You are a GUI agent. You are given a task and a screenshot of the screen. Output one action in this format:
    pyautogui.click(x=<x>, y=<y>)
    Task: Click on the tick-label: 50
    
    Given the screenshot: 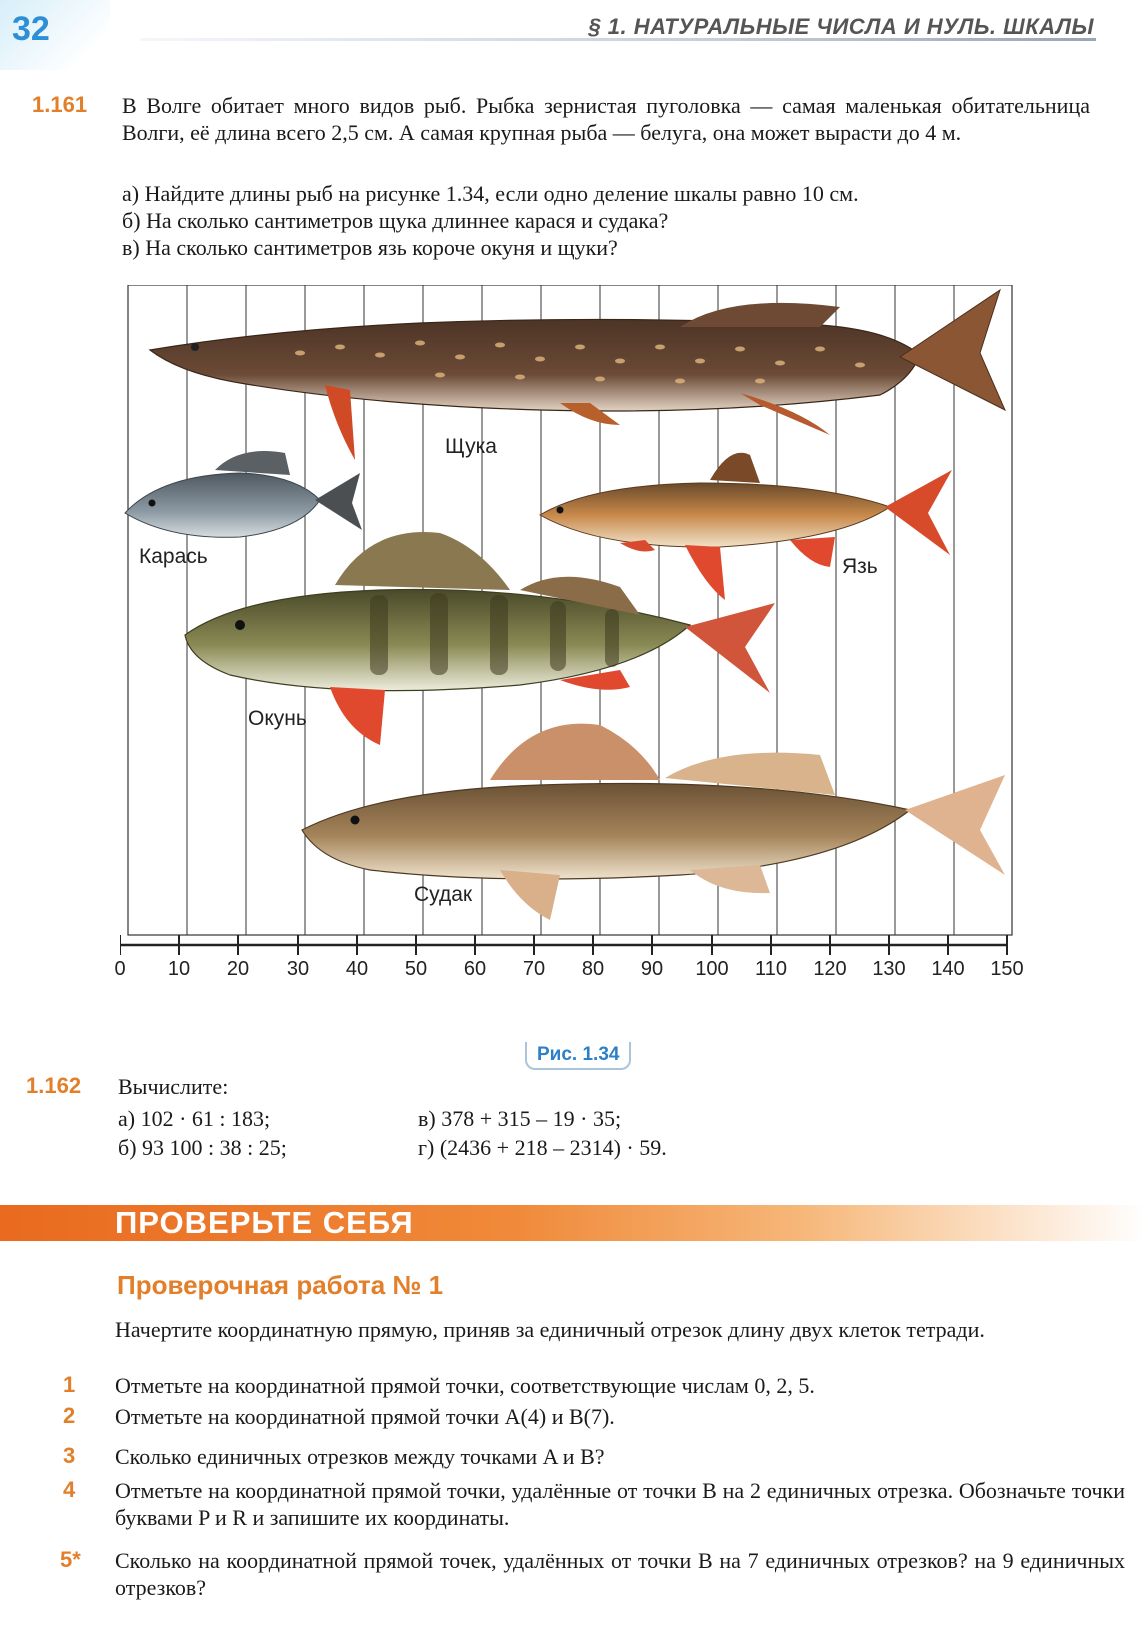 What is the action you would take?
    pyautogui.click(x=416, y=969)
    